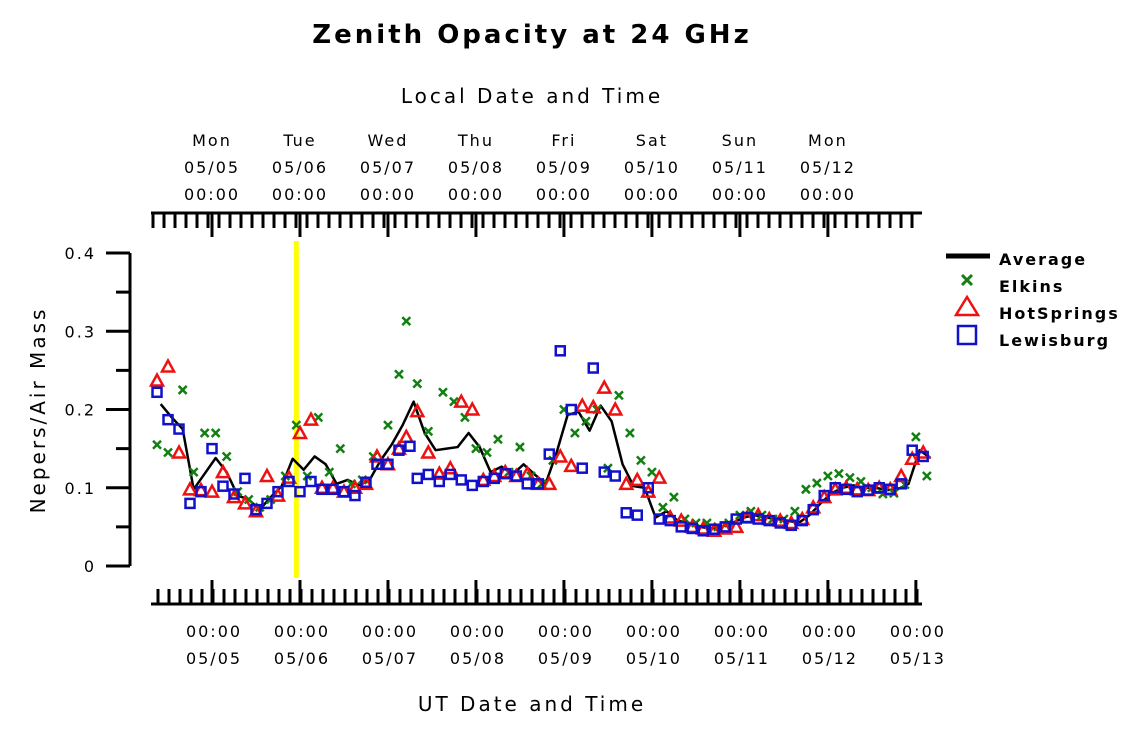  Describe the element at coordinates (388, 167) in the screenshot. I see `top-tick-date-label: 05/07` at that location.